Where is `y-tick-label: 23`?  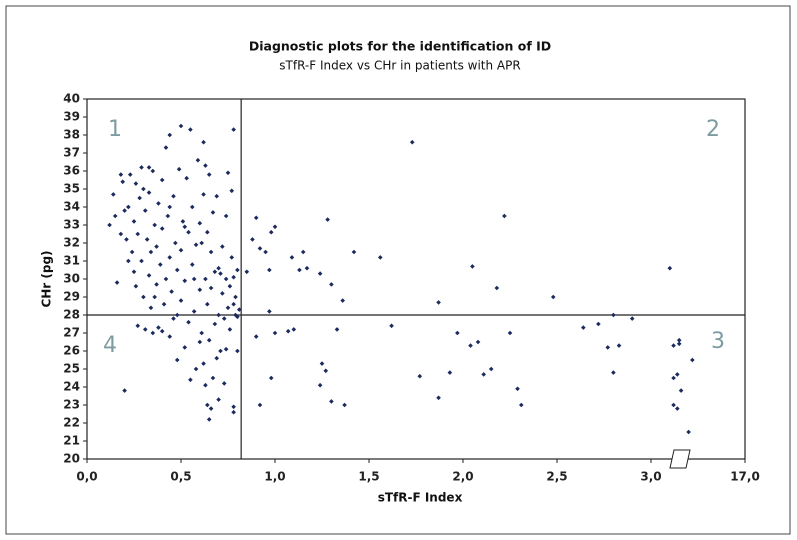
y-tick-label: 23 is located at coordinates (71, 405).